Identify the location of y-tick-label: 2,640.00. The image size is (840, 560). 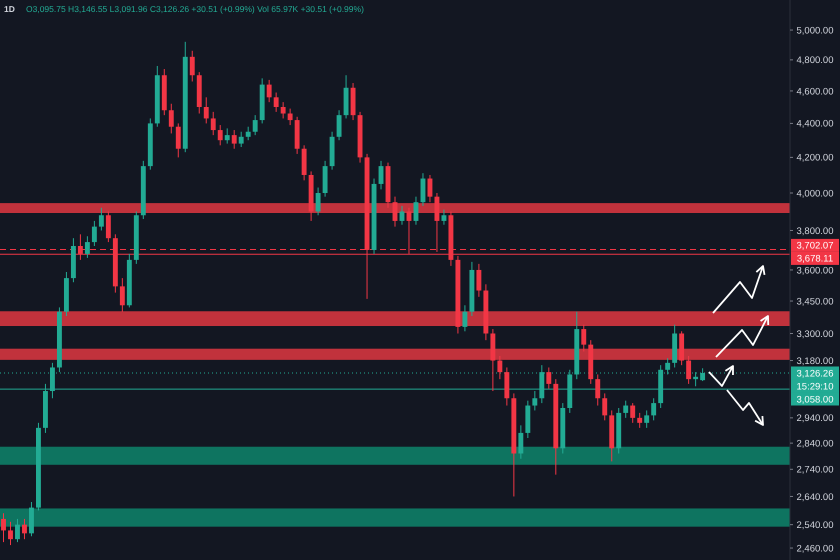
(815, 497).